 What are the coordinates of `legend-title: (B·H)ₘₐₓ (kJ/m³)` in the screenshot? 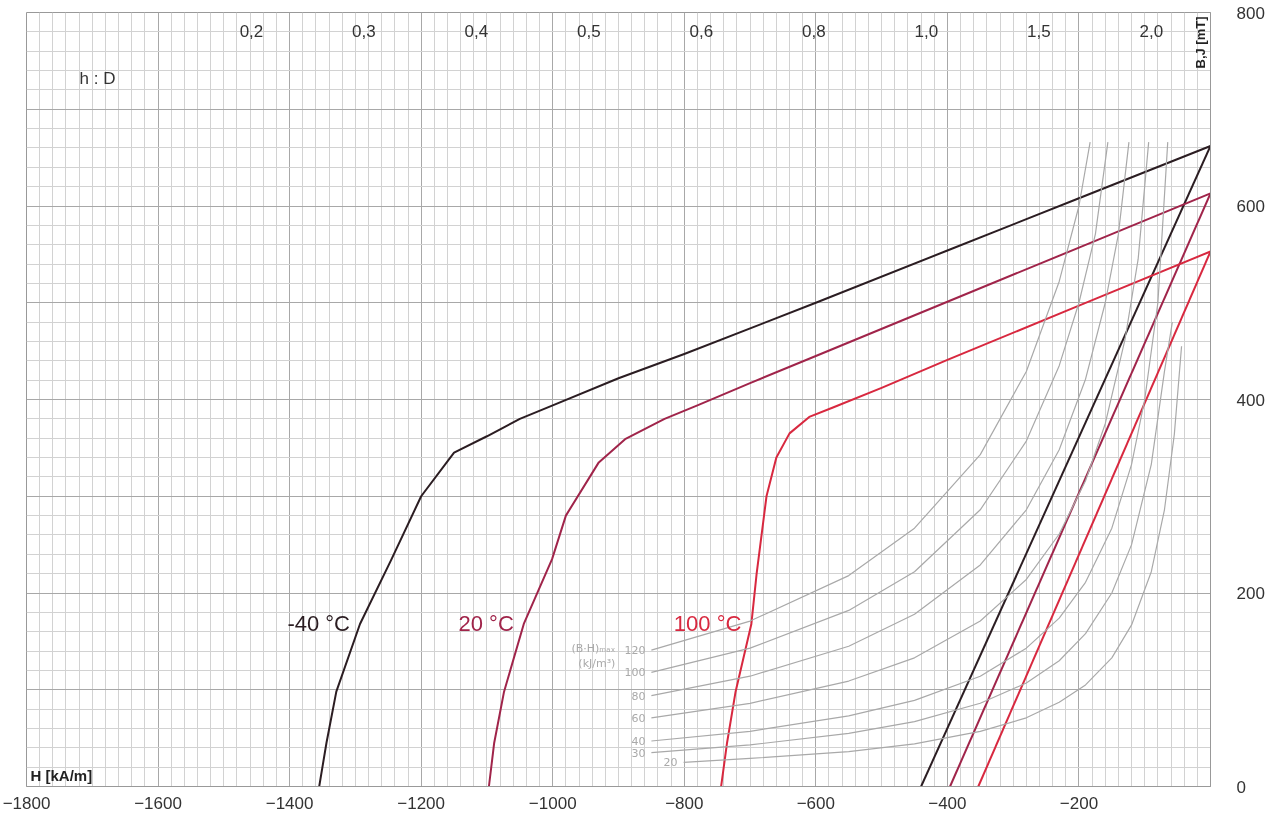 It's located at (593, 656).